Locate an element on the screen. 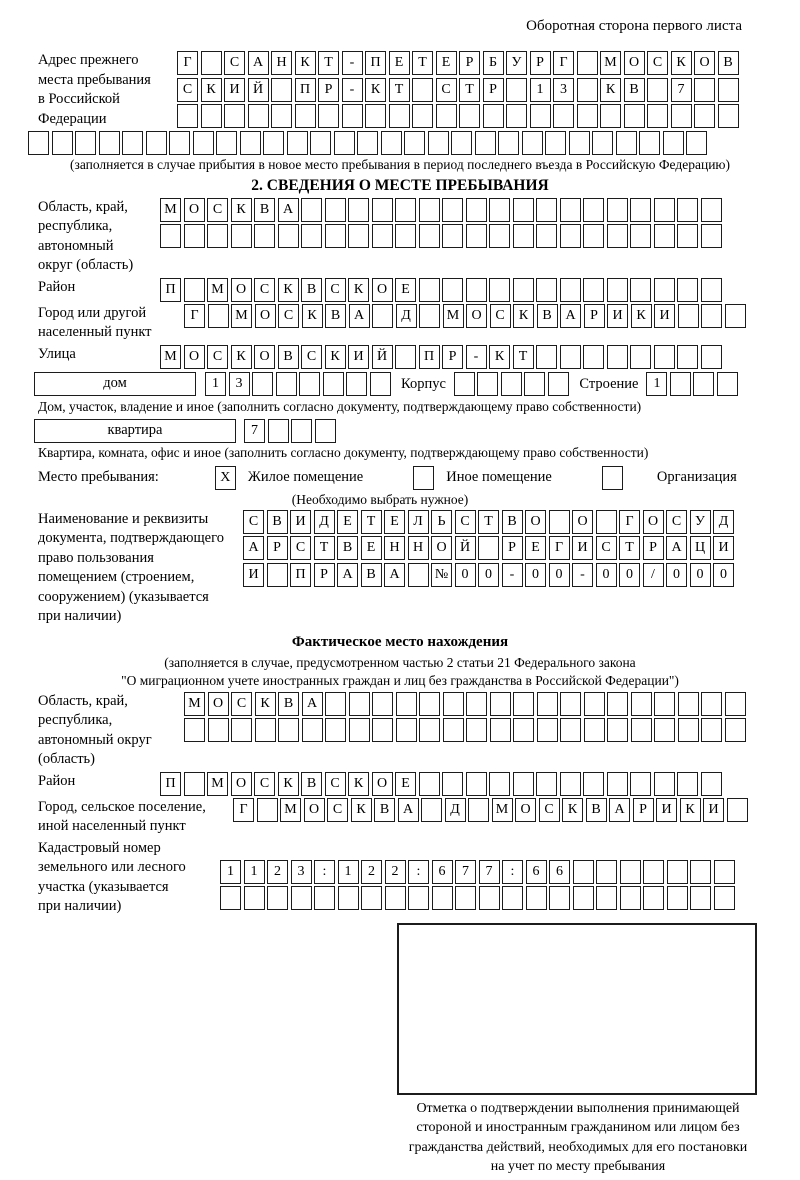 This screenshot has height=1180, width=800. char-cell: Т is located at coordinates (324, 548).